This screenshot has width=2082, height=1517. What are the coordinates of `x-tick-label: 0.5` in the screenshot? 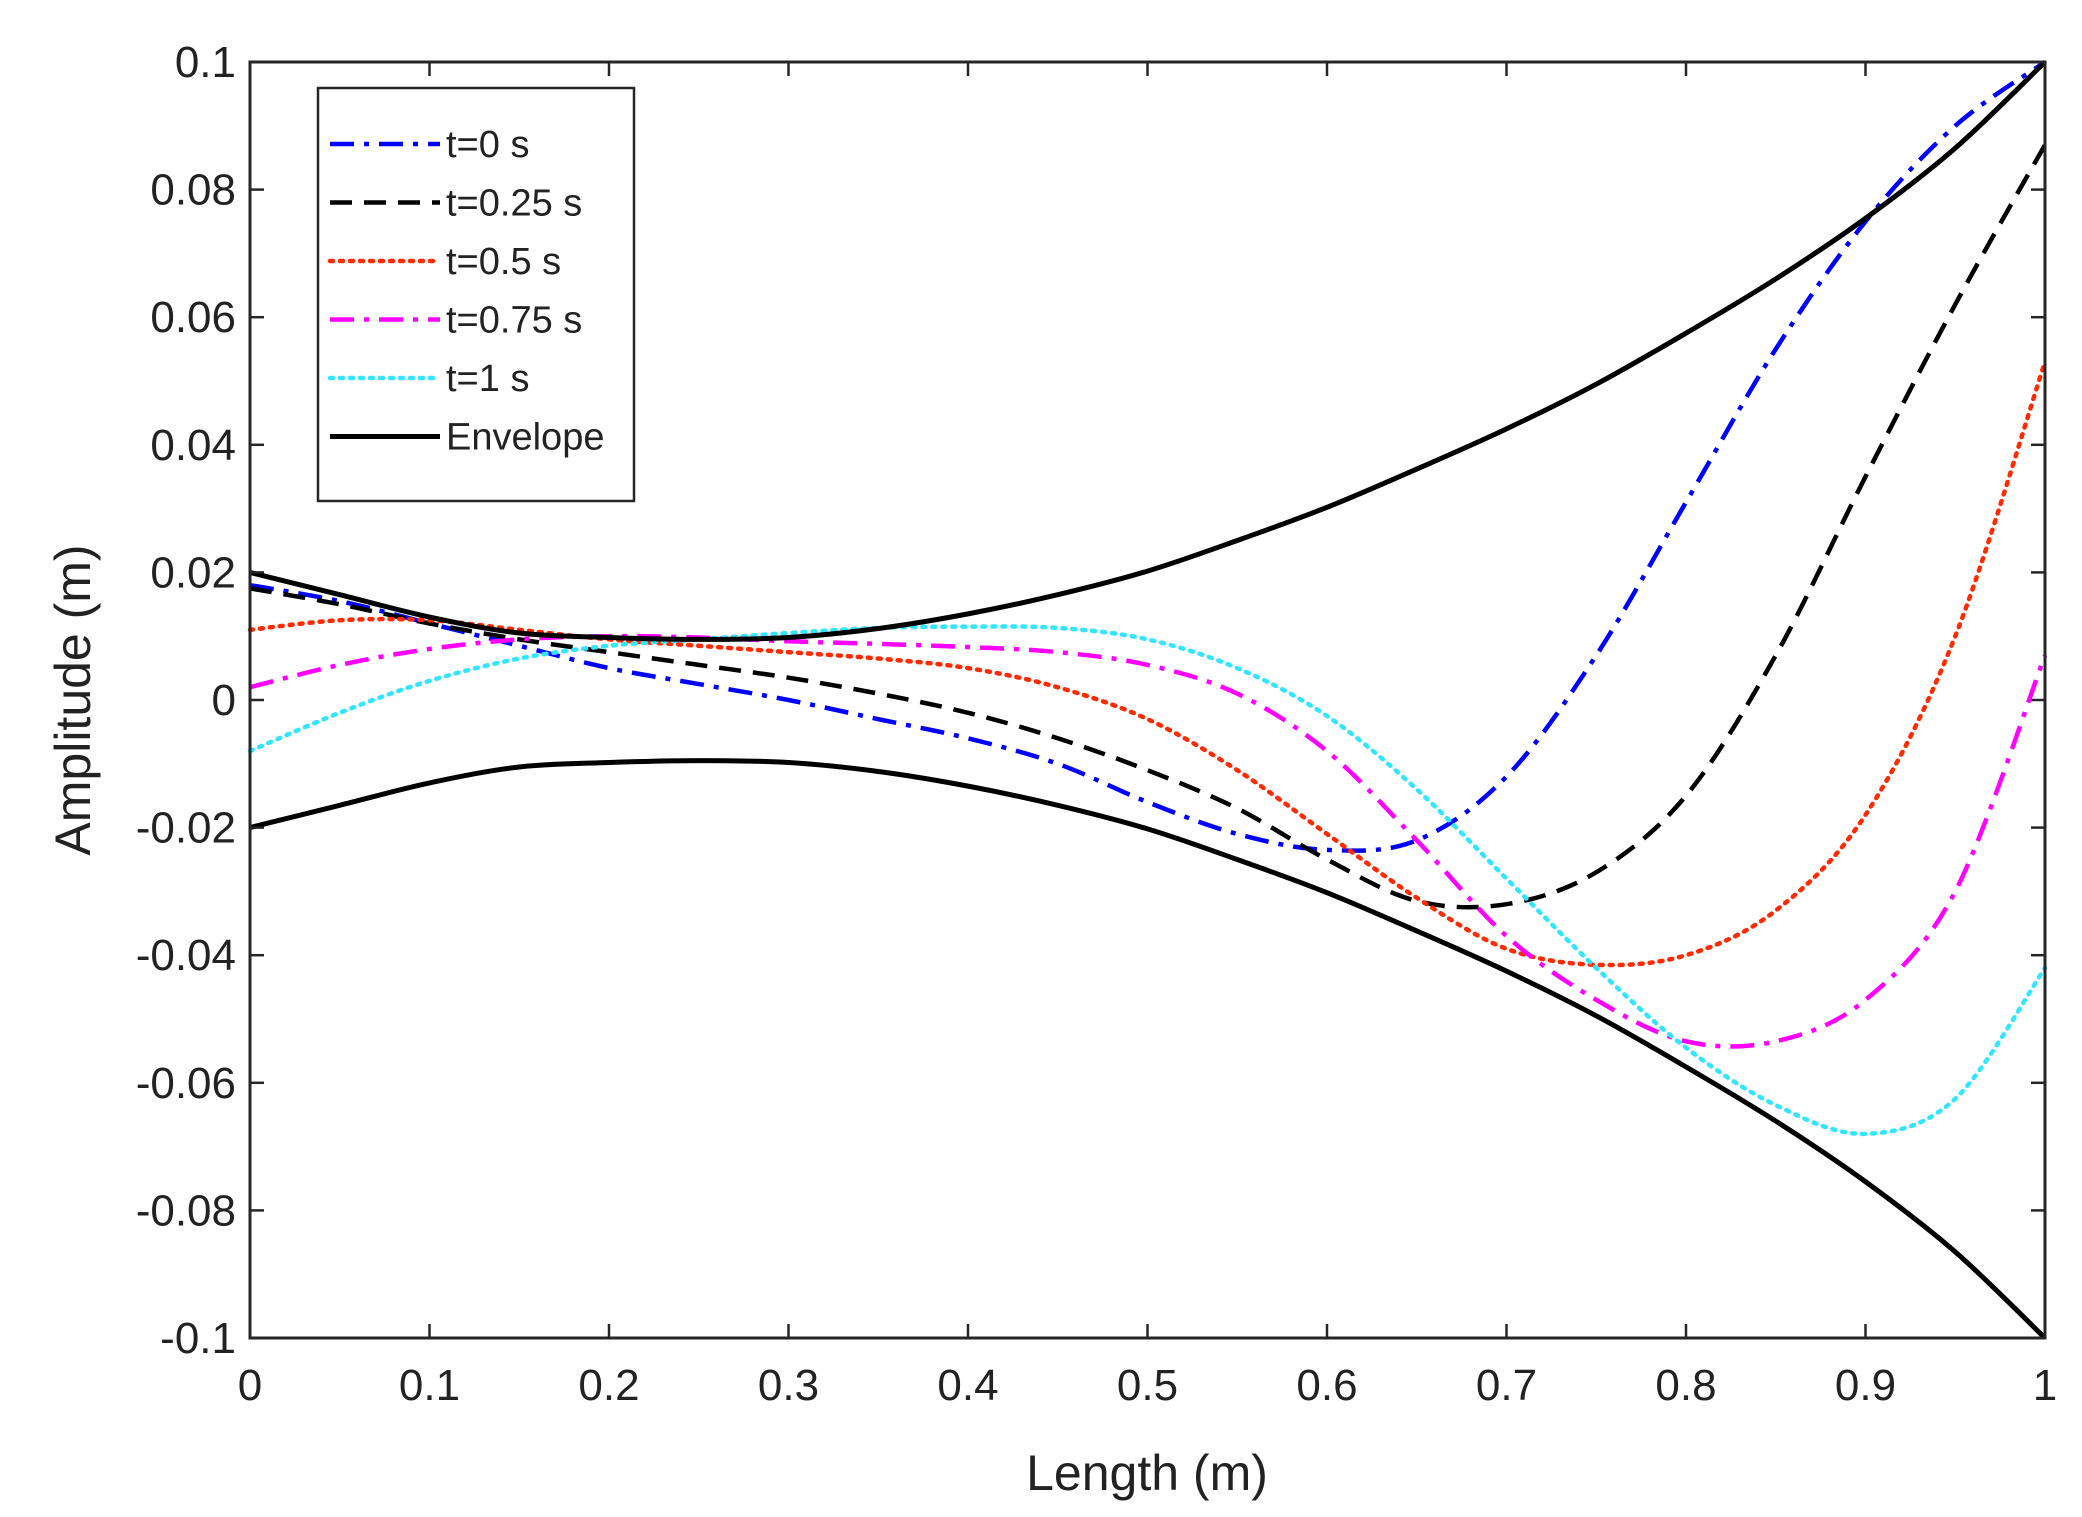 It's located at (1147, 1385).